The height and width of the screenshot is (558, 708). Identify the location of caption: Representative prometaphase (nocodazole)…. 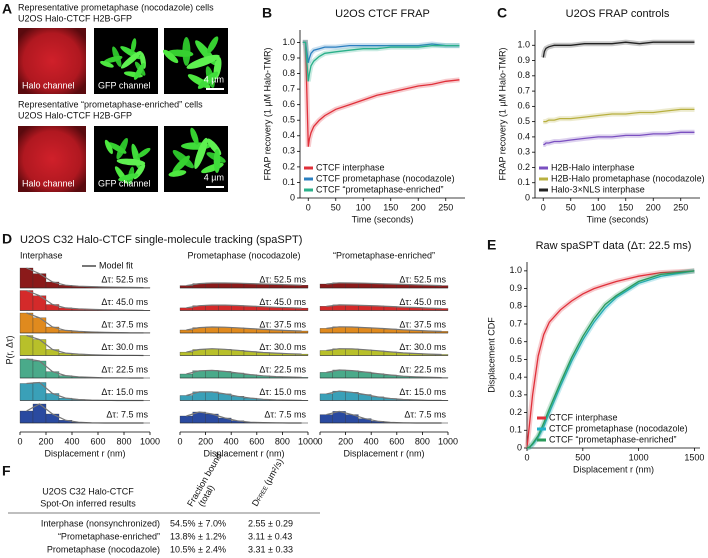
(116, 7).